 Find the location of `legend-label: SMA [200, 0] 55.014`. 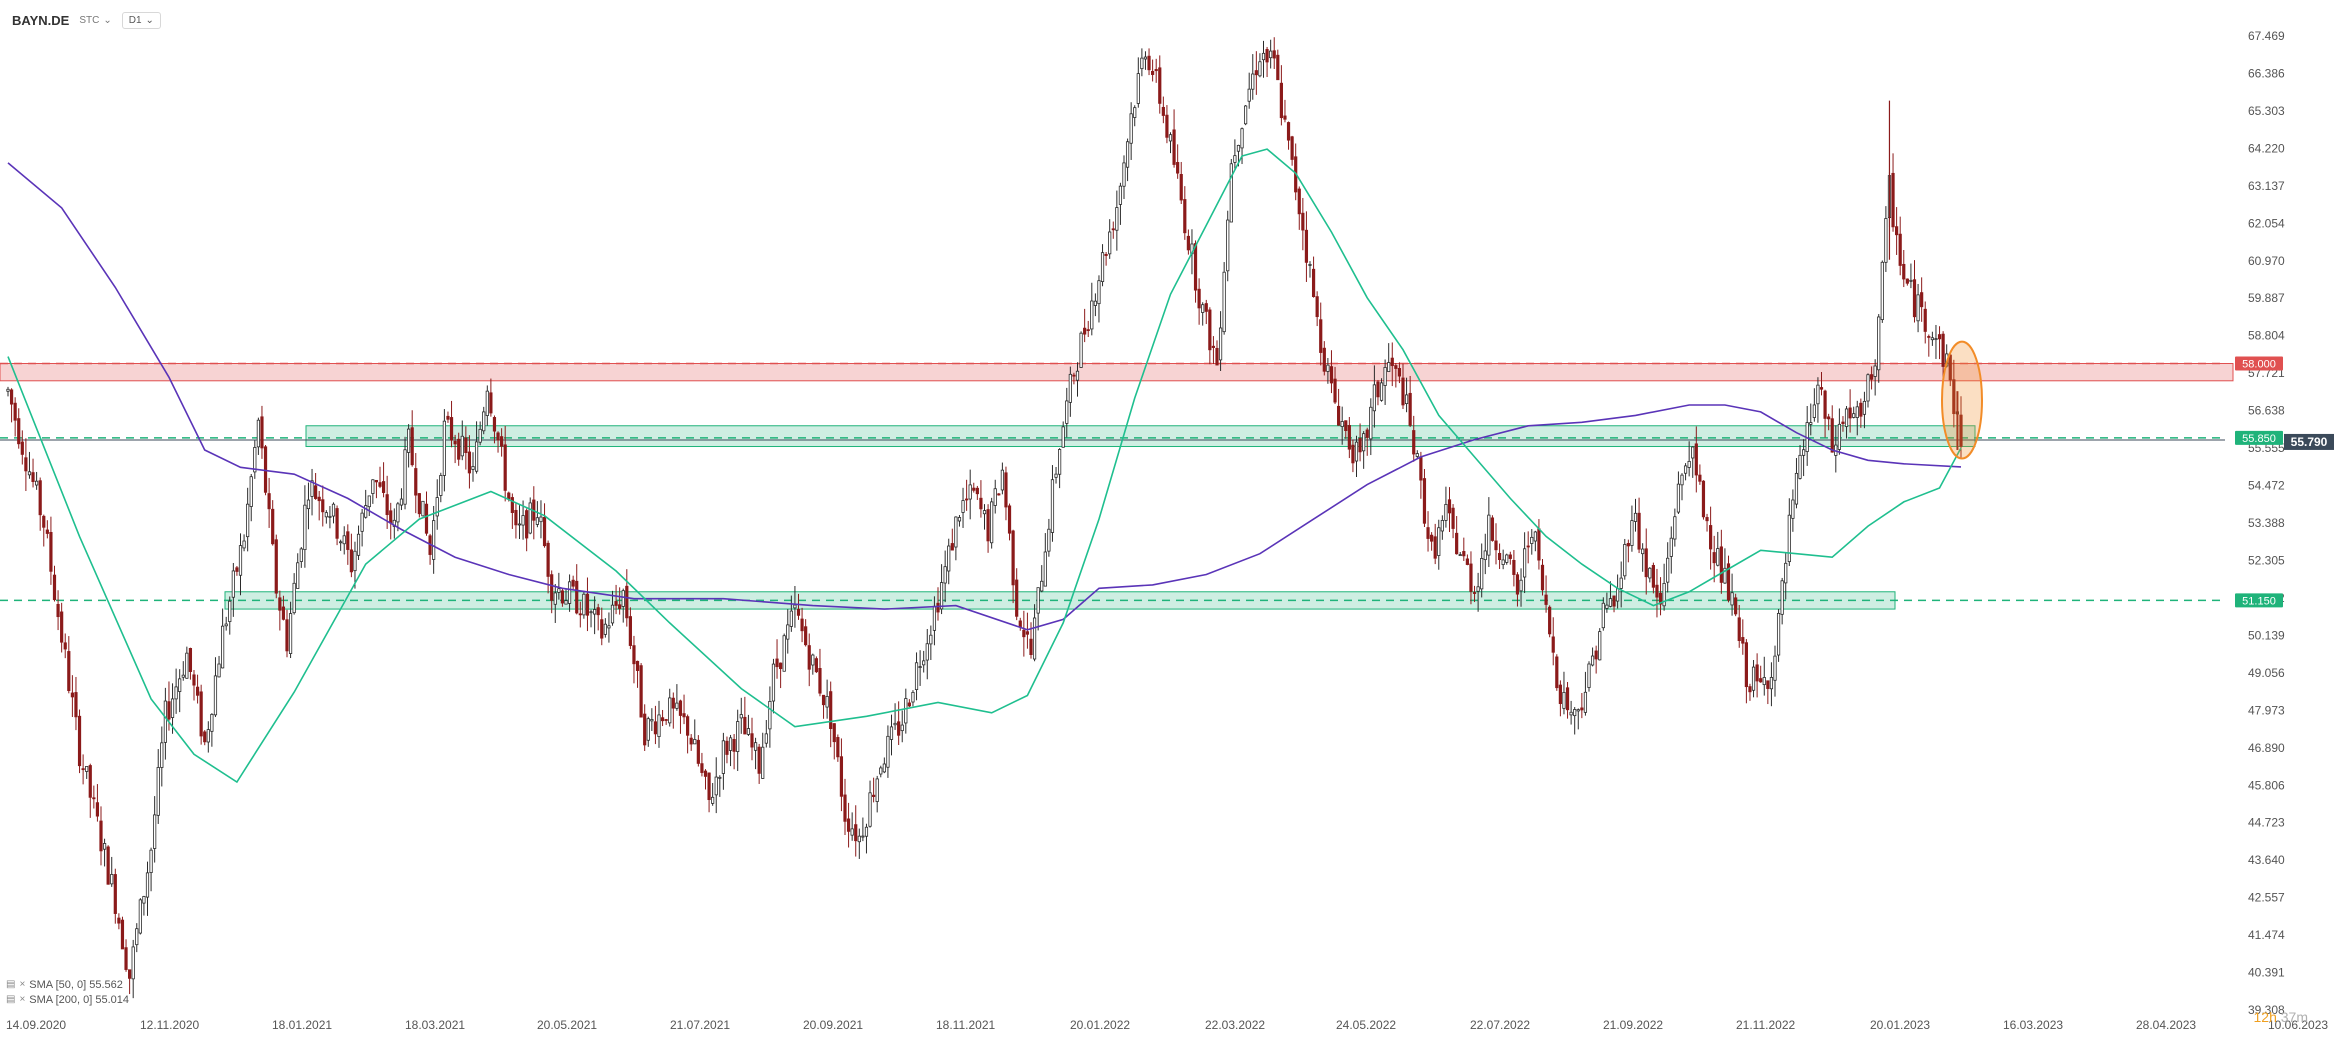

legend-label: SMA [200, 0] 55.014 is located at coordinates (79, 999).